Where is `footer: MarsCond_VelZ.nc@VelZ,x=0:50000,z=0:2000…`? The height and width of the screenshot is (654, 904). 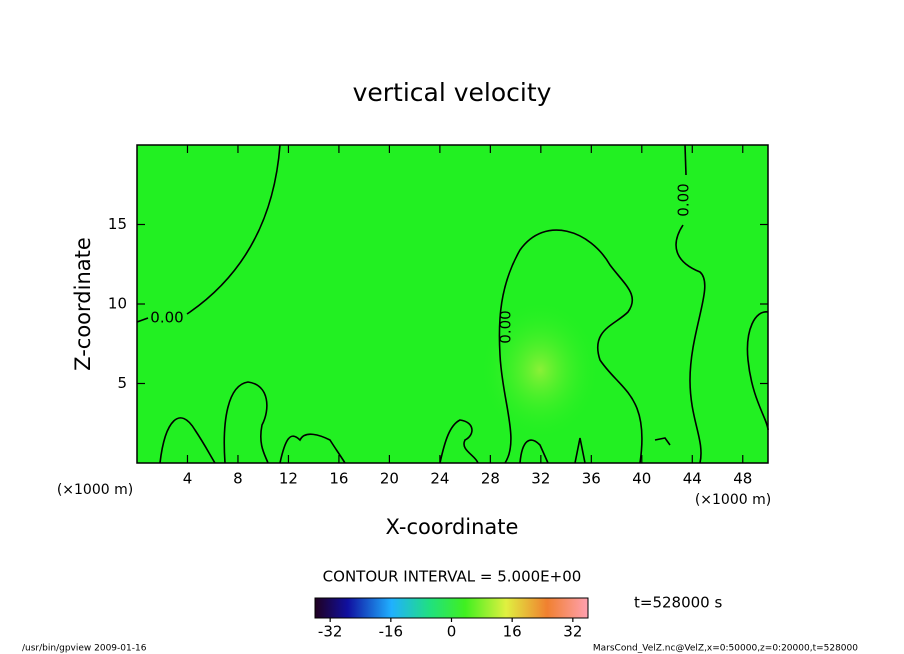
footer: MarsCond_VelZ.nc@VelZ,x=0:50000,z=0:2000… is located at coordinates (725, 649).